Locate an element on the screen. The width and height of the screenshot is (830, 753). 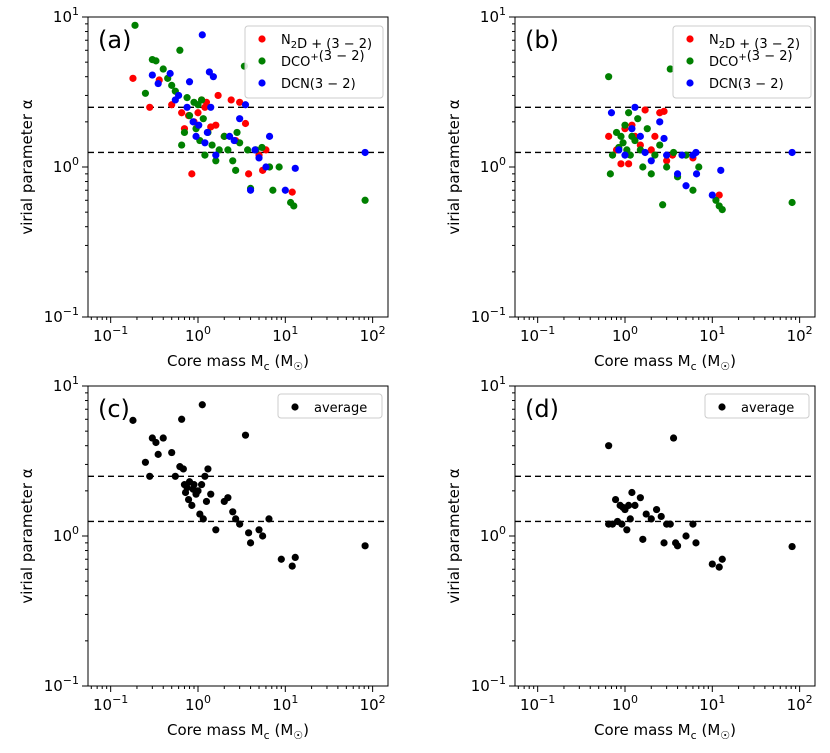
series-dcn-3-2- is located at coordinates (258, 112).